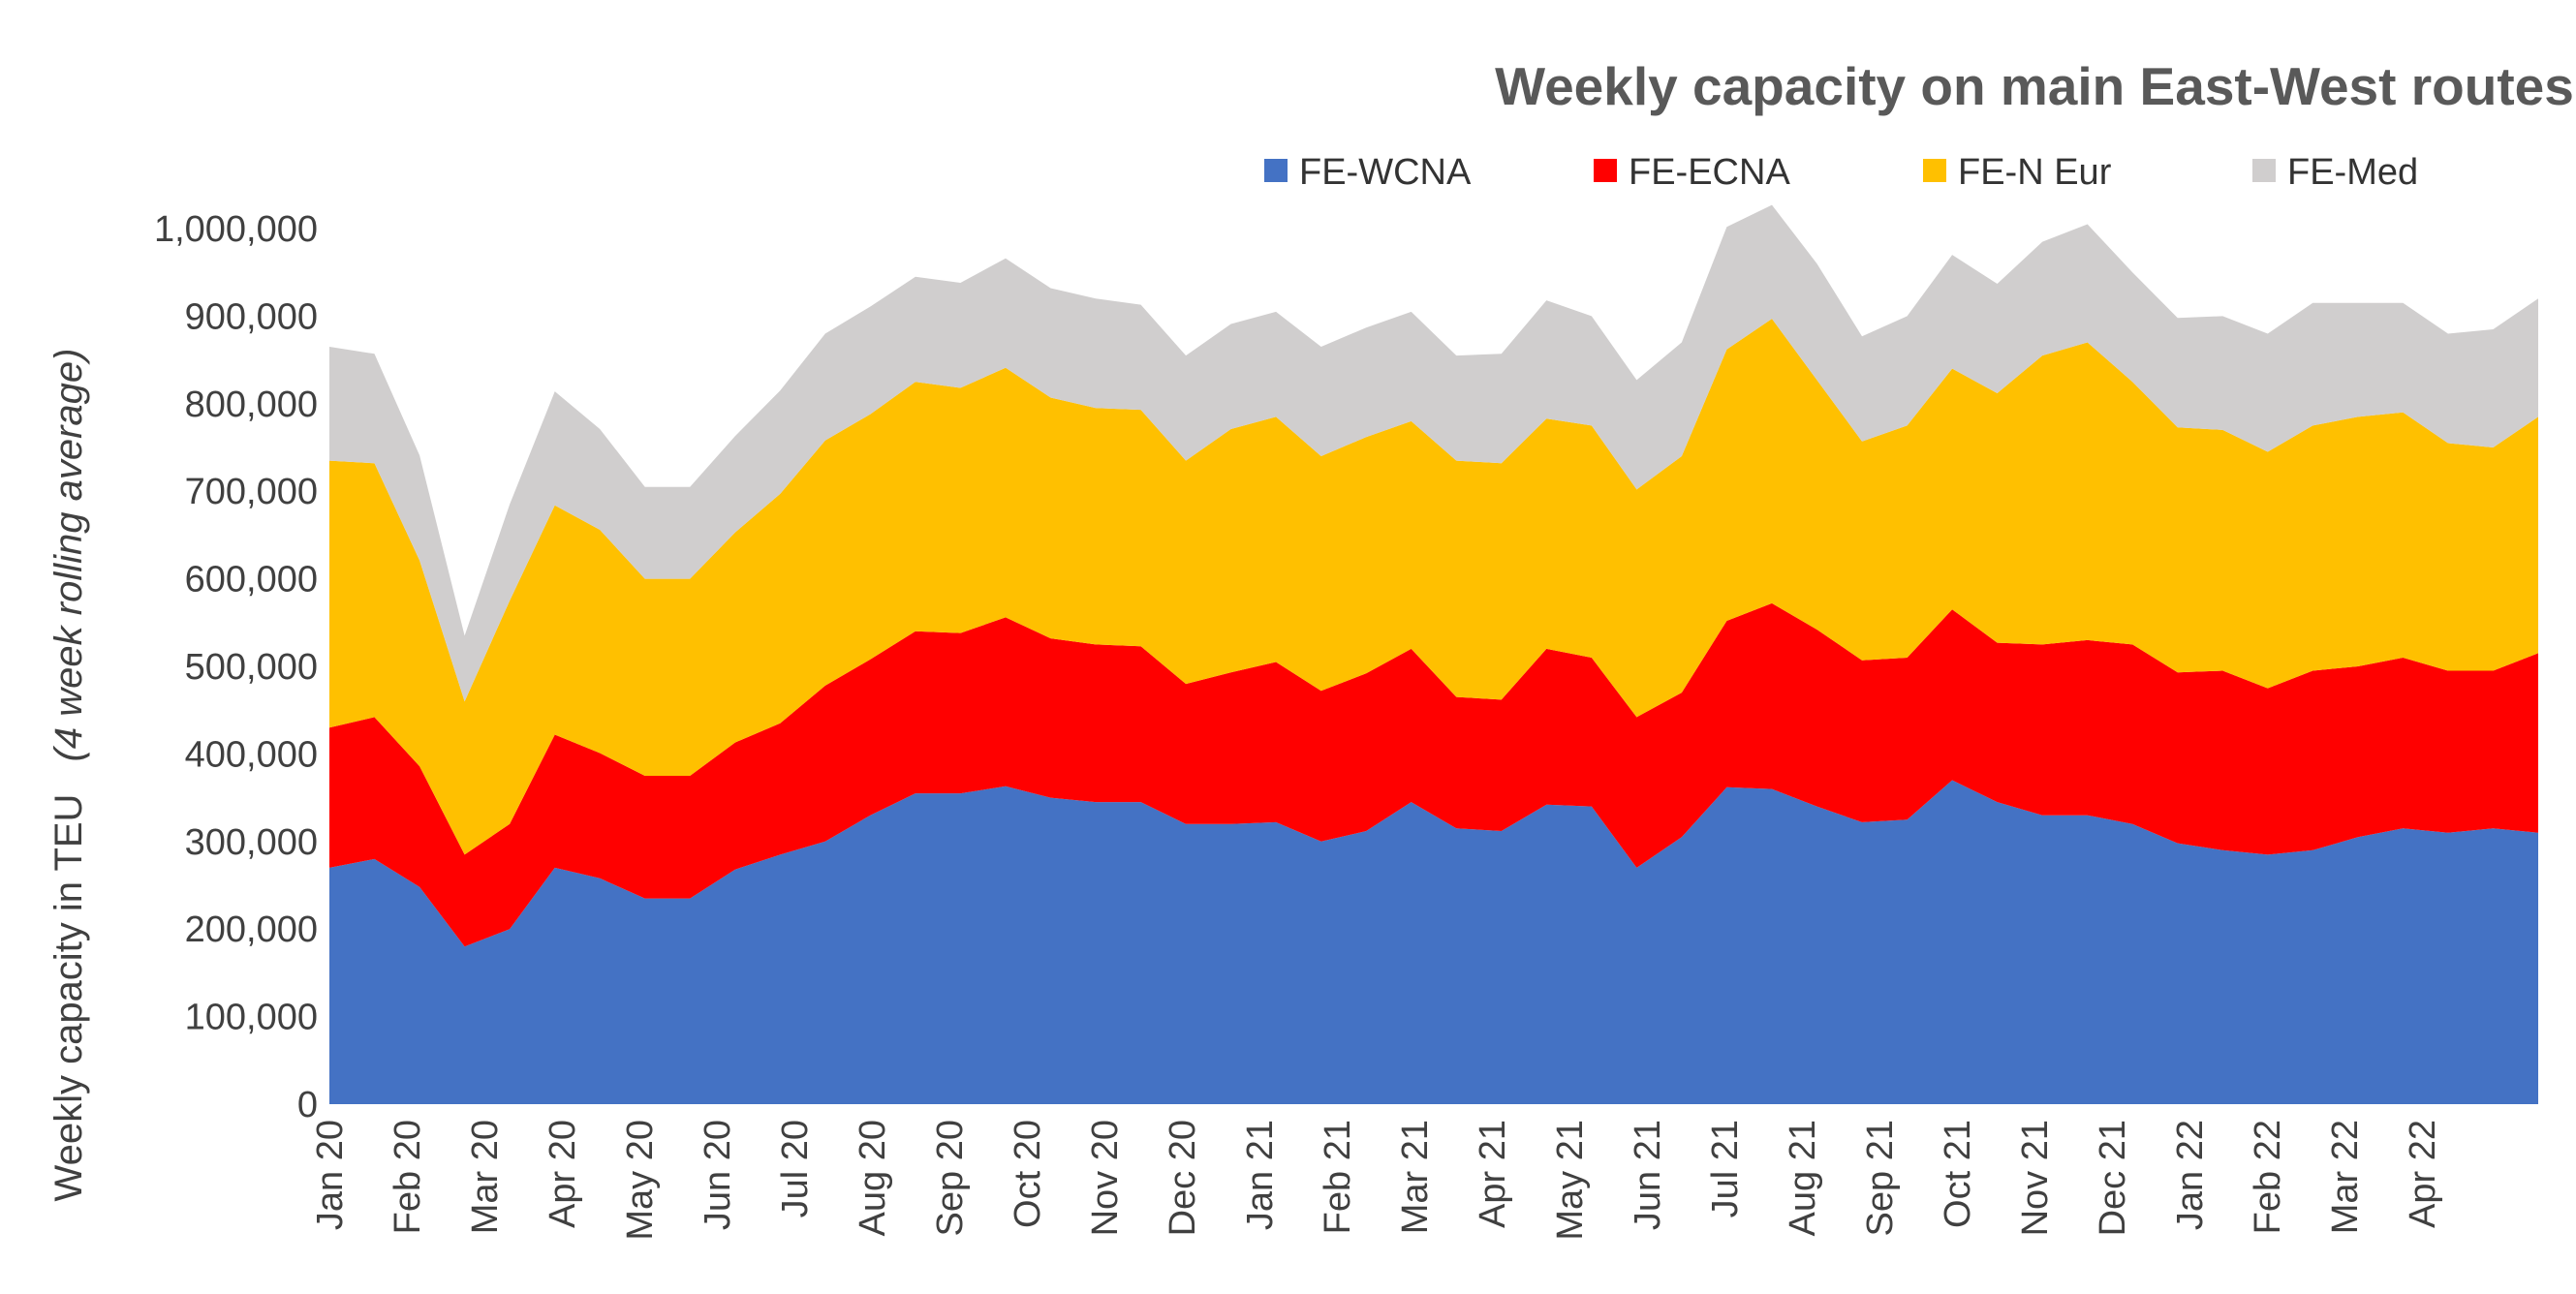 This screenshot has width=2576, height=1294. Describe the element at coordinates (2423, 1174) in the screenshot. I see `x-tick-label: Apr 22` at that location.